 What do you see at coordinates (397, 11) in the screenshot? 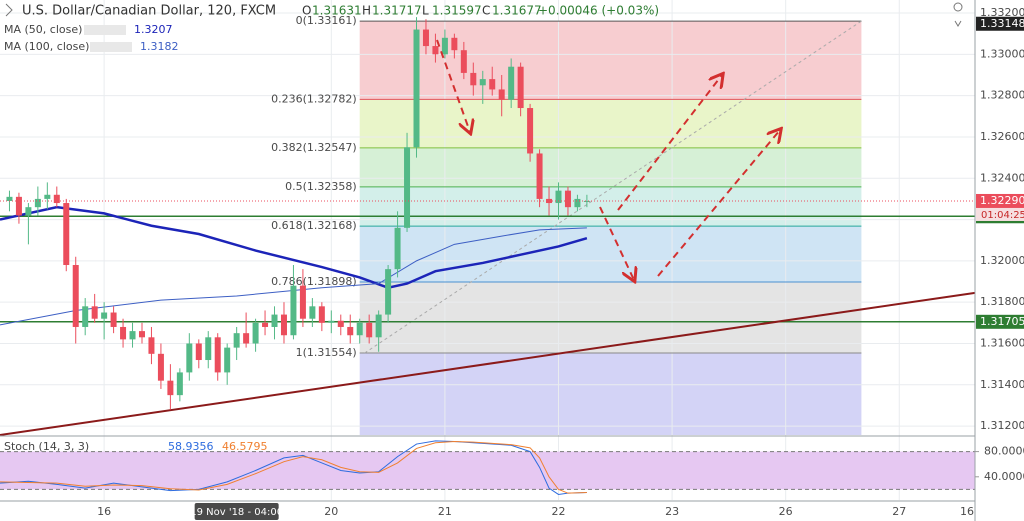
I see `ohlc-value: 1.31717` at bounding box center [397, 11].